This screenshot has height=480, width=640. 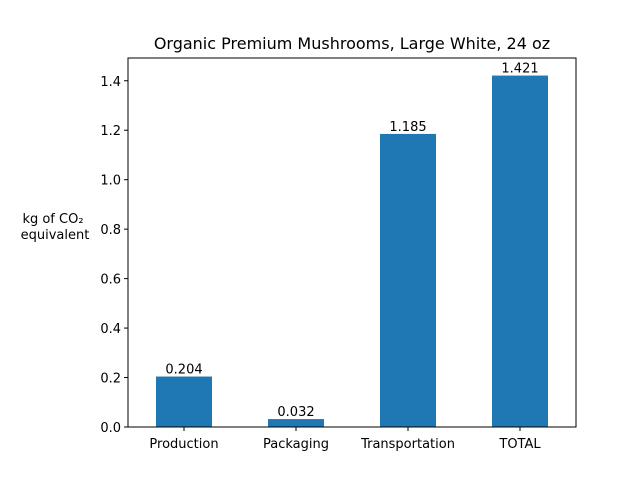 What do you see at coordinates (110, 379) in the screenshot?
I see `y-tick-label-1: 0.2` at bounding box center [110, 379].